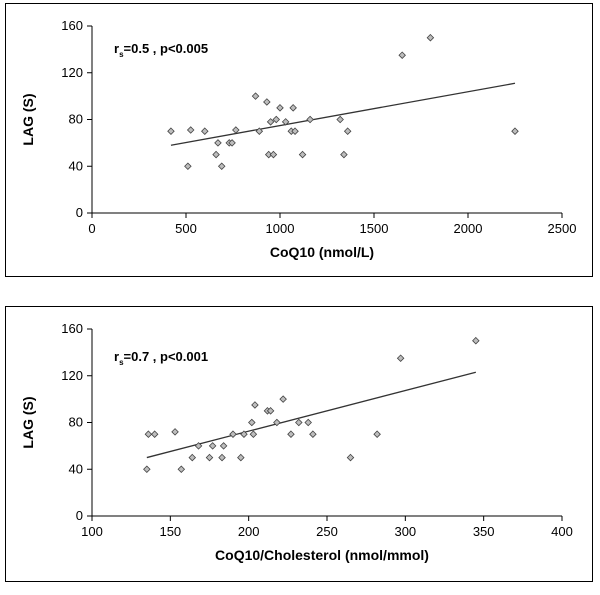 The width and height of the screenshot is (600, 595). What do you see at coordinates (166, 356) in the screenshot?
I see `stats-values: =0.7 , p<0.001` at bounding box center [166, 356].